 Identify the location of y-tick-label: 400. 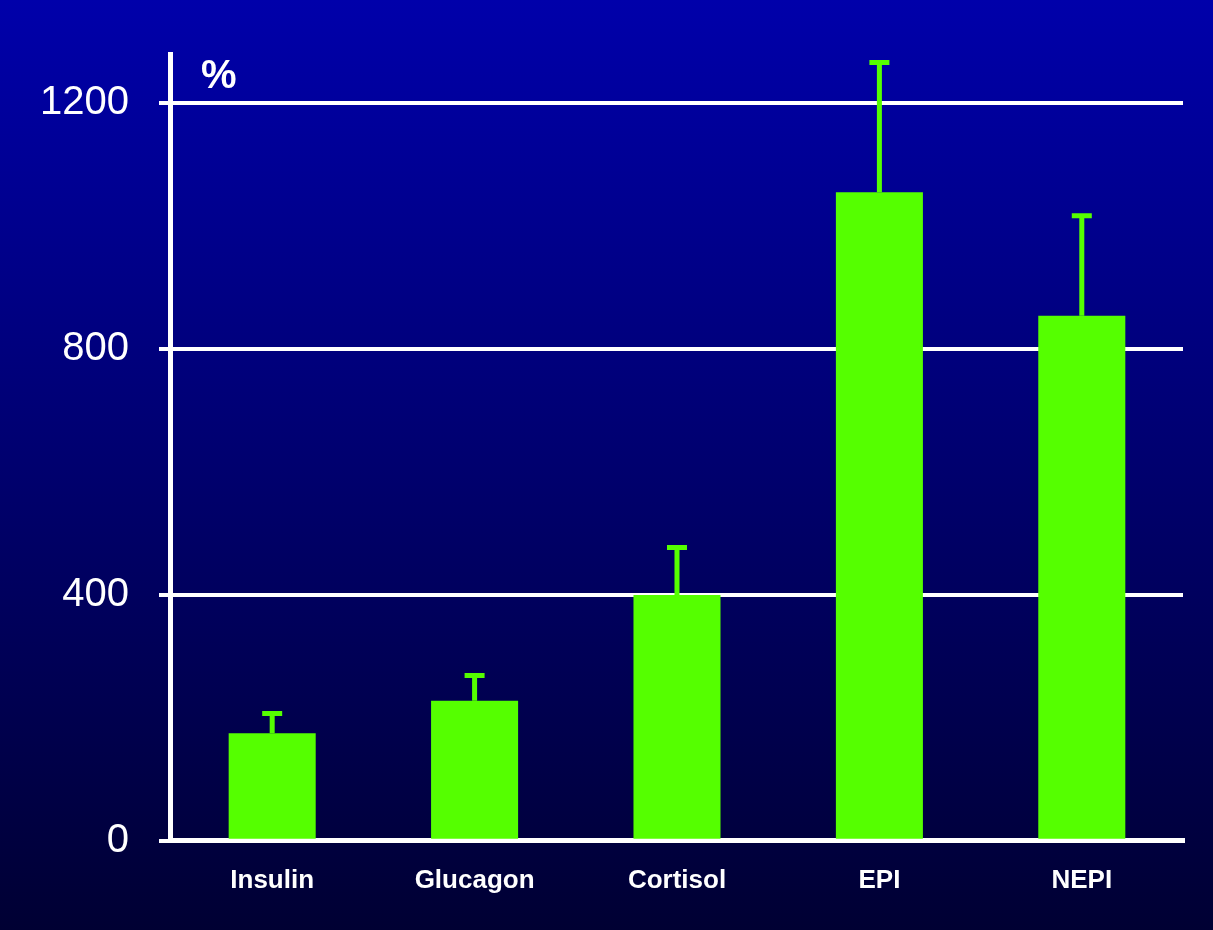
(95, 591).